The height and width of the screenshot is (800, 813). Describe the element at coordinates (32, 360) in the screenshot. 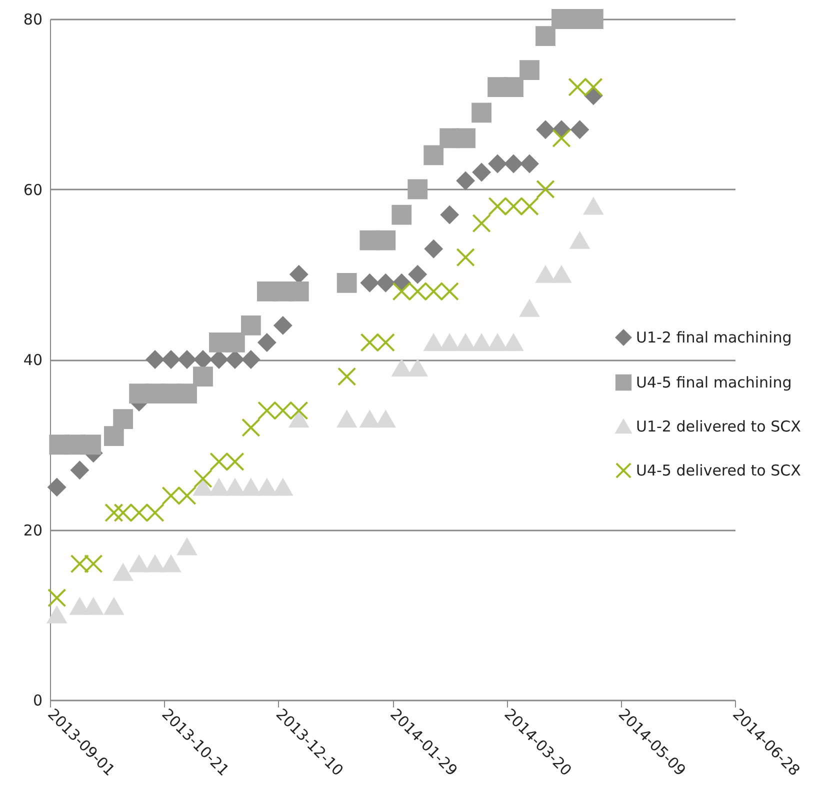

I see `y-tick-label: 40` at that location.